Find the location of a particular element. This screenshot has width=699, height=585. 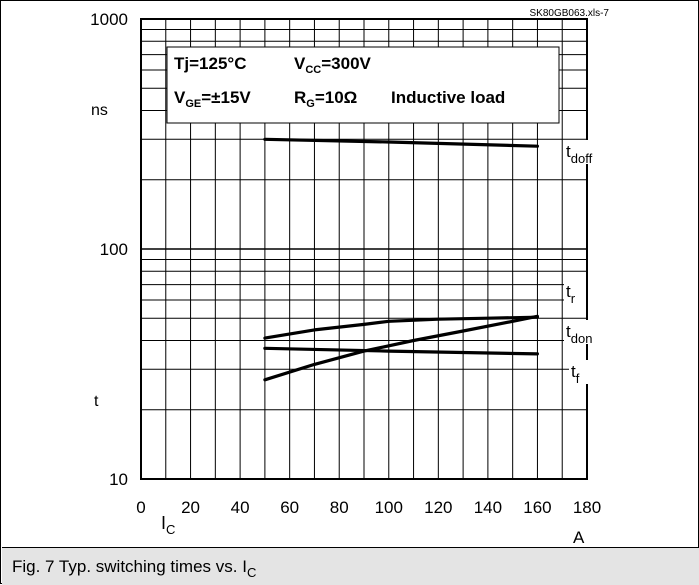

conditions-box-bg is located at coordinates (363, 85).